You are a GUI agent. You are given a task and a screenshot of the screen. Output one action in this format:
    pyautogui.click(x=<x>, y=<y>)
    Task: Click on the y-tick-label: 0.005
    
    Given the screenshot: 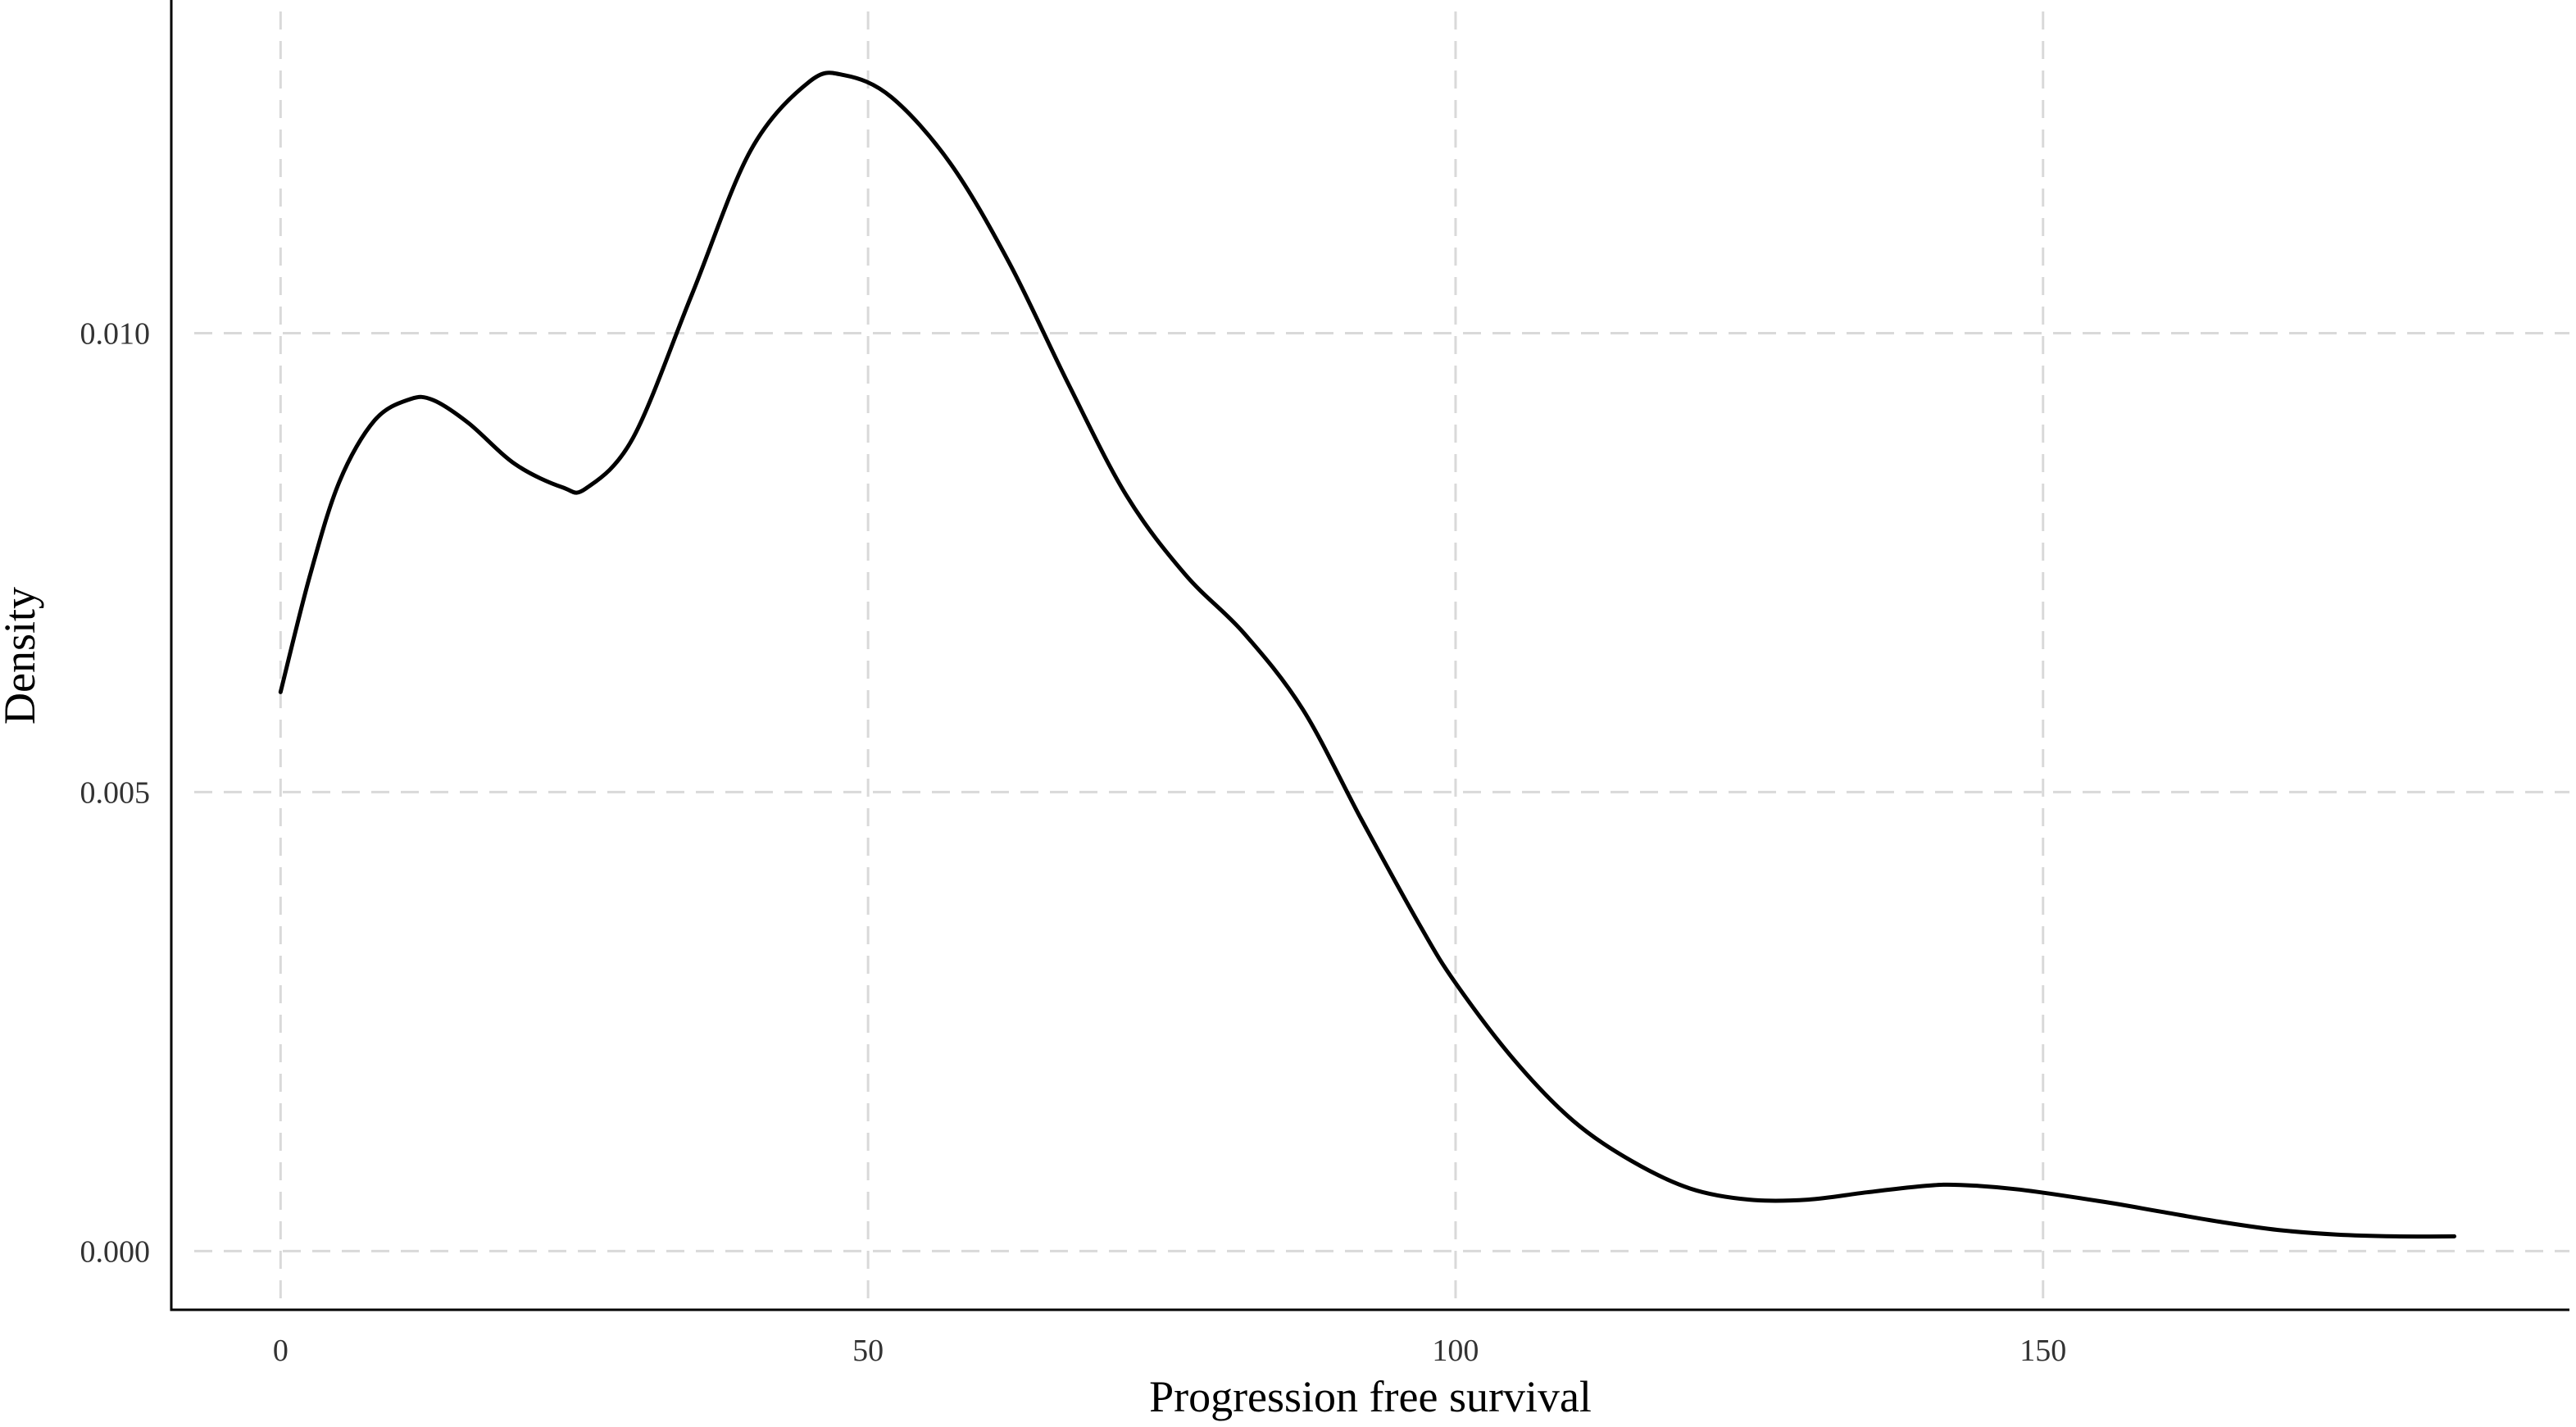 What is the action you would take?
    pyautogui.click(x=115, y=792)
    